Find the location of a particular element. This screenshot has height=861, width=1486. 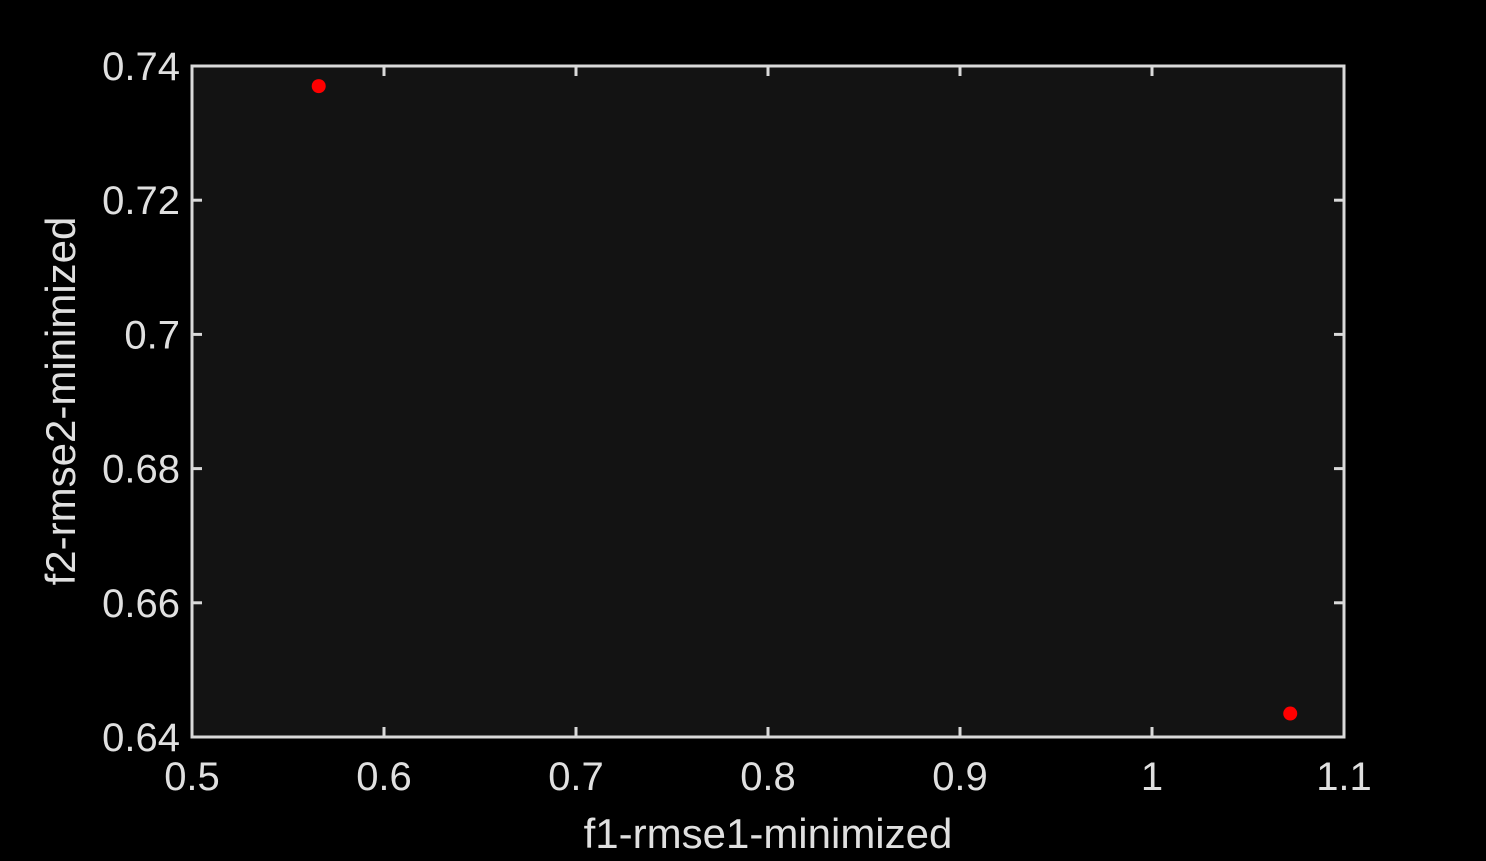

x-tick-label: 0.7 is located at coordinates (576, 777).